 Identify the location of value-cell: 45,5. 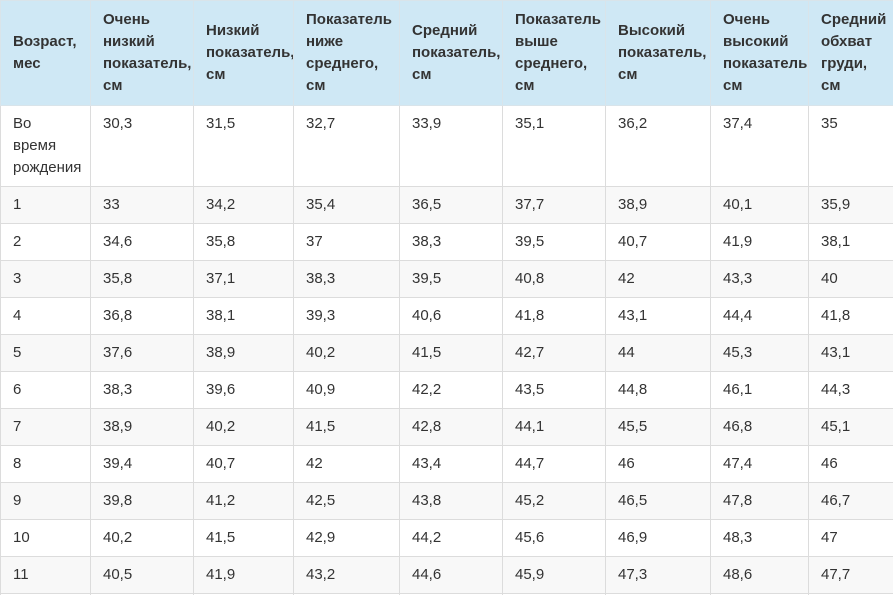
(658, 427).